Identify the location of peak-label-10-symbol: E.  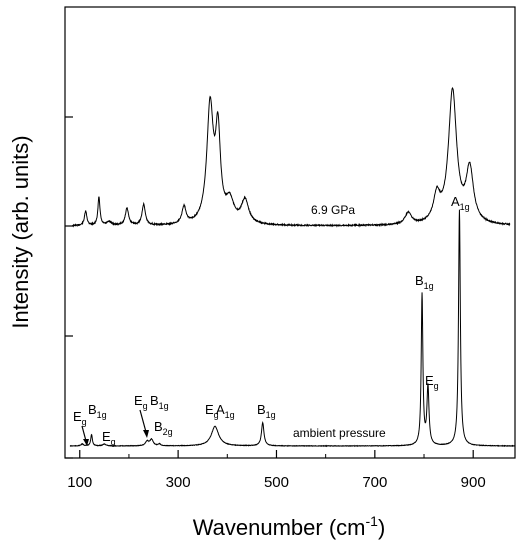
(429, 380).